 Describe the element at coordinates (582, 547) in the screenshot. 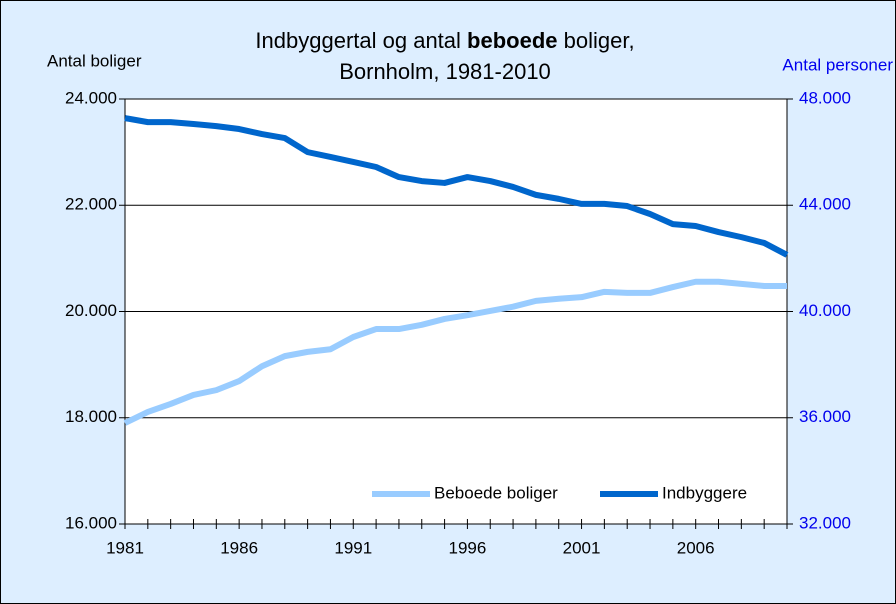

I see `x-tick-label: 2001` at that location.